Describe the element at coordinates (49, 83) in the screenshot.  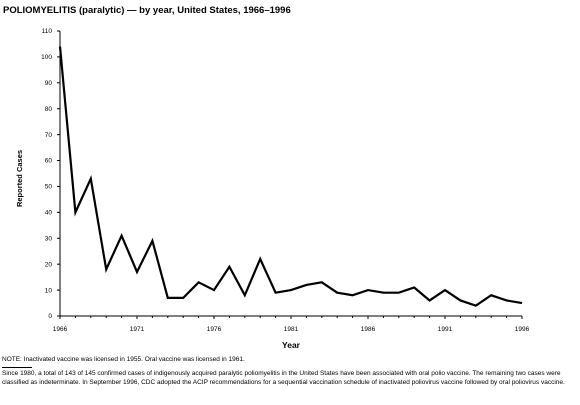
I see `y-tick-label: 90` at that location.